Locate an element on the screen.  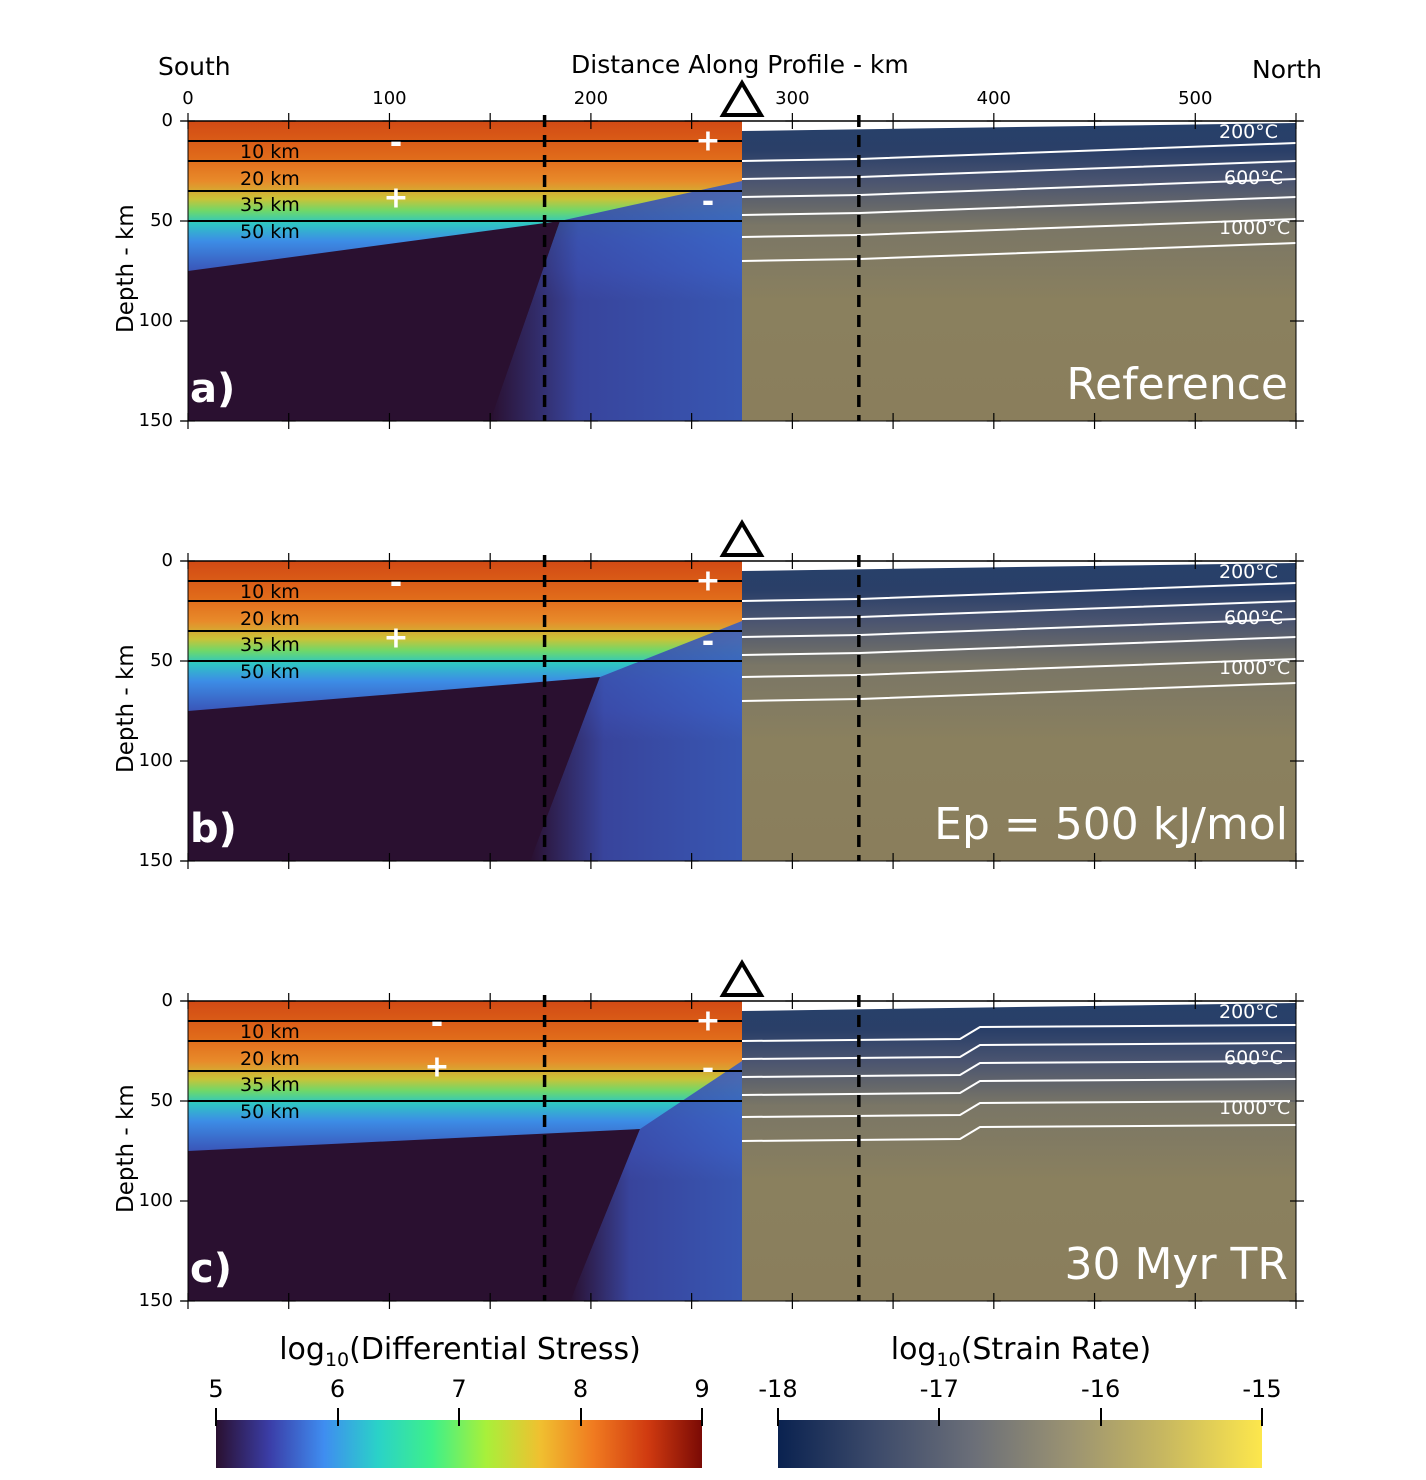
strain-title-text: (Strain Rate) is located at coordinates (1056, 1349).